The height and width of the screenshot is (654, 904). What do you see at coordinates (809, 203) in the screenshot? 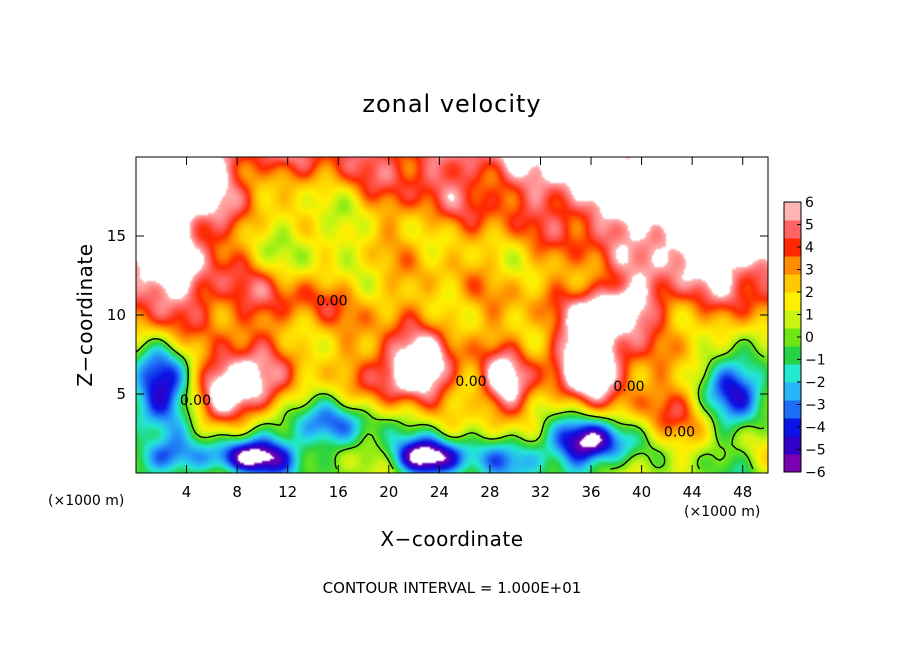
I see `colorbar-tick-label: 6` at bounding box center [809, 203].